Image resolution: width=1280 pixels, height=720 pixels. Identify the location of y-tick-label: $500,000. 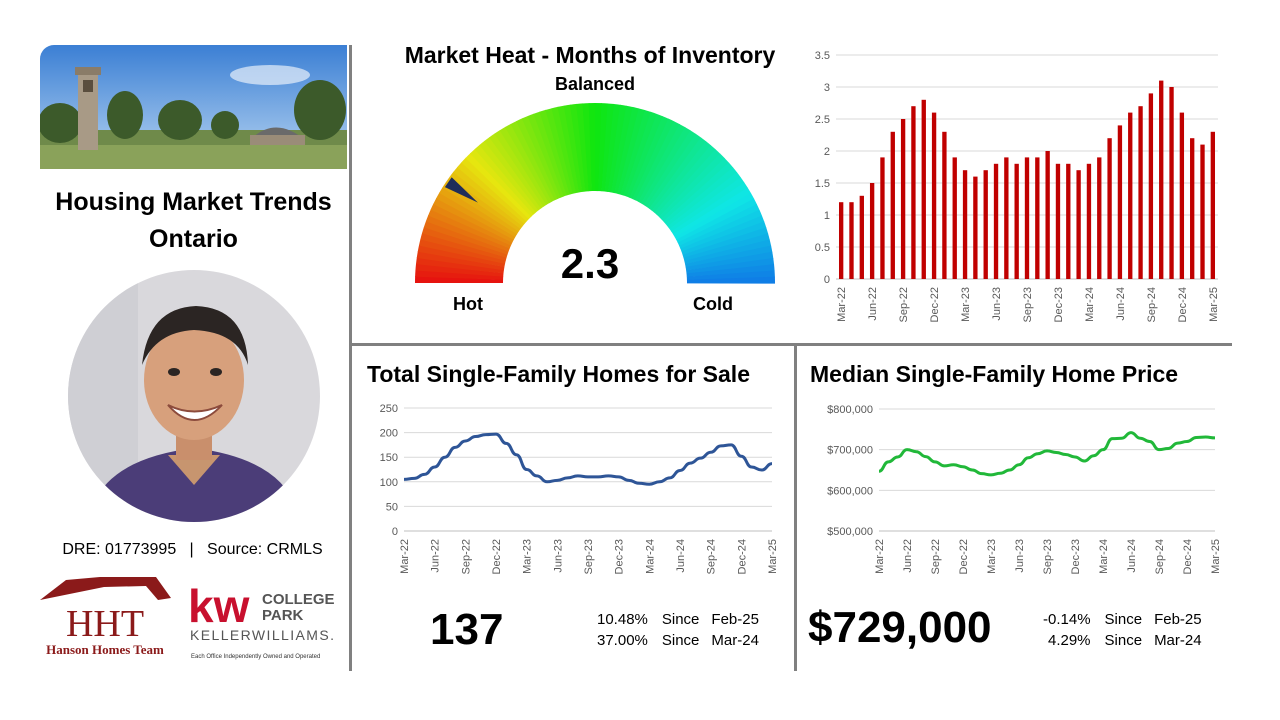
(850, 532).